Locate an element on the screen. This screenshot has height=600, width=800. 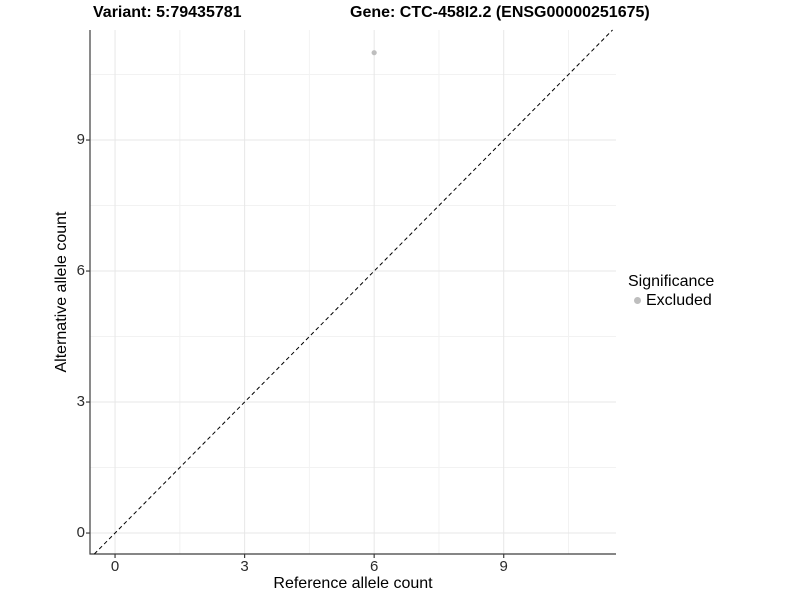
legend-title: Significance is located at coordinates (671, 281).